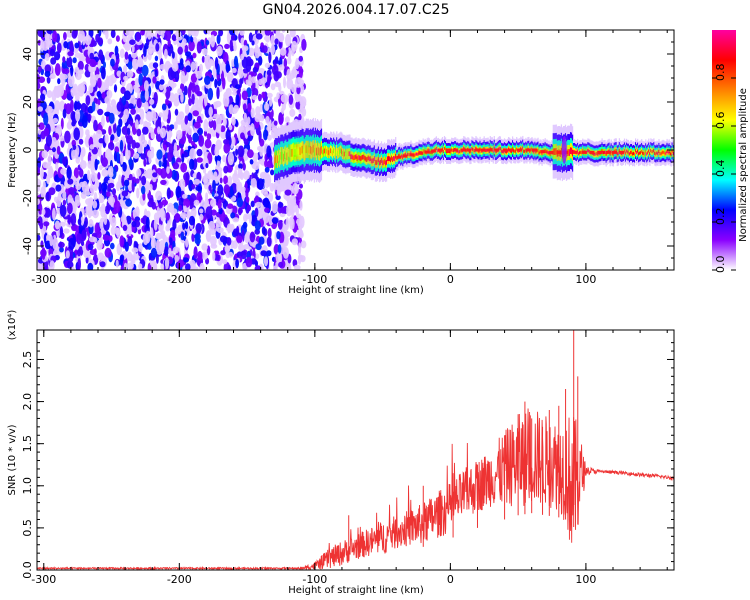 This screenshot has height=600, width=750. Describe the element at coordinates (179, 279) in the screenshot. I see `x-tick-label: -200` at that location.